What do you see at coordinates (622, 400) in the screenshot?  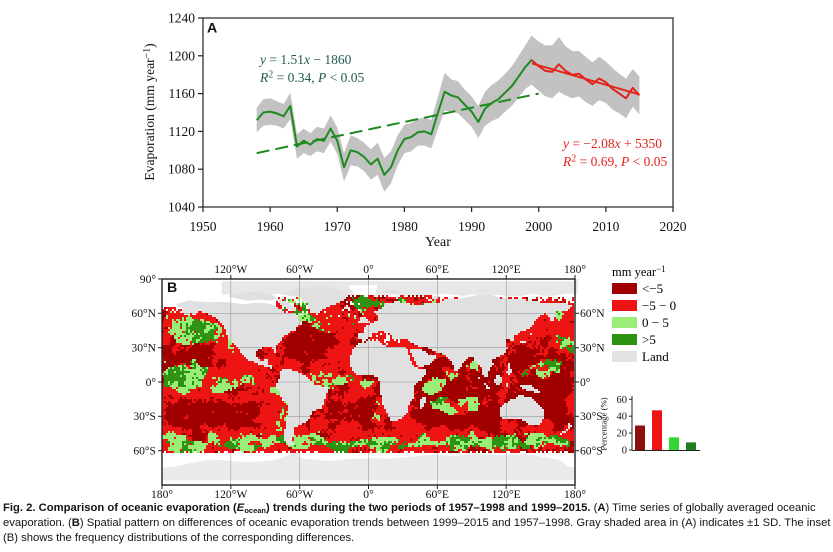 I see `svg-text: 60` at bounding box center [622, 400].